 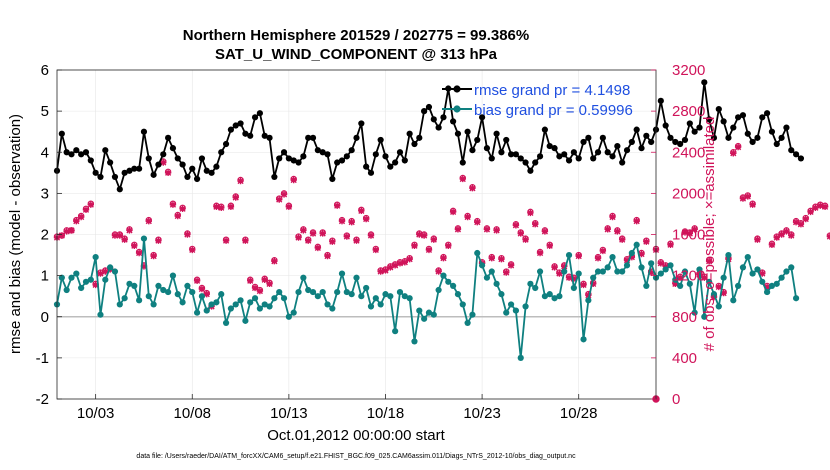 What do you see at coordinates (45, 235) in the screenshot?
I see `y-left-tick-label: 2` at bounding box center [45, 235].